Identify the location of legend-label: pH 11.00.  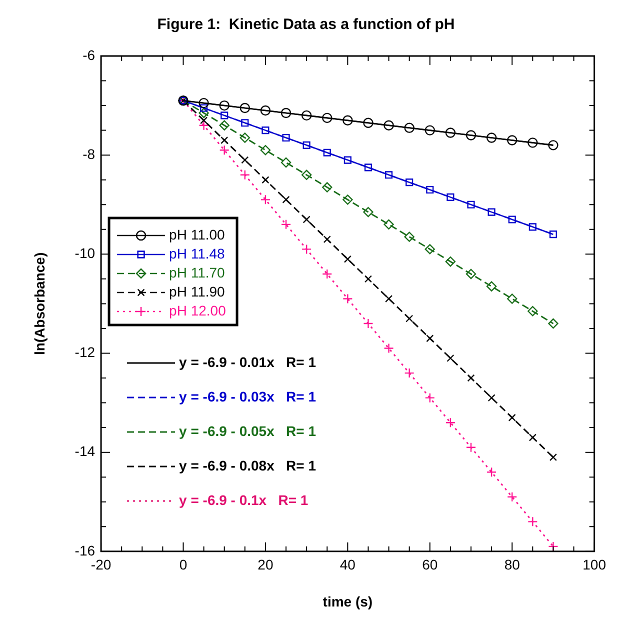
(197, 234).